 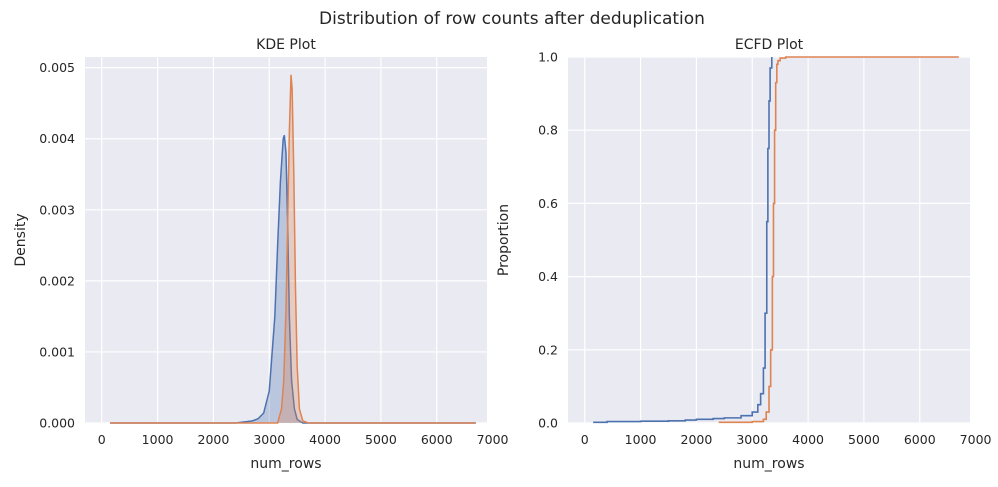 What do you see at coordinates (57, 138) in the screenshot?
I see `kde-y-tick-label: 0.004` at bounding box center [57, 138].